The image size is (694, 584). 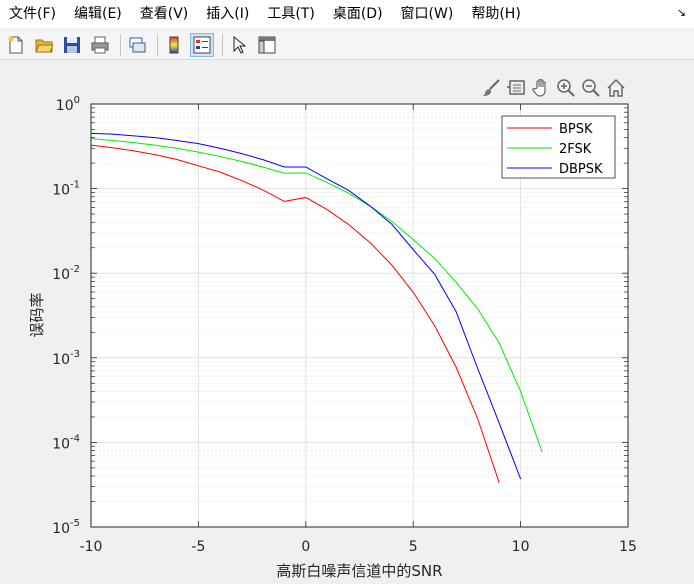 What do you see at coordinates (198, 547) in the screenshot?
I see `x-tick-label: -5` at bounding box center [198, 547].